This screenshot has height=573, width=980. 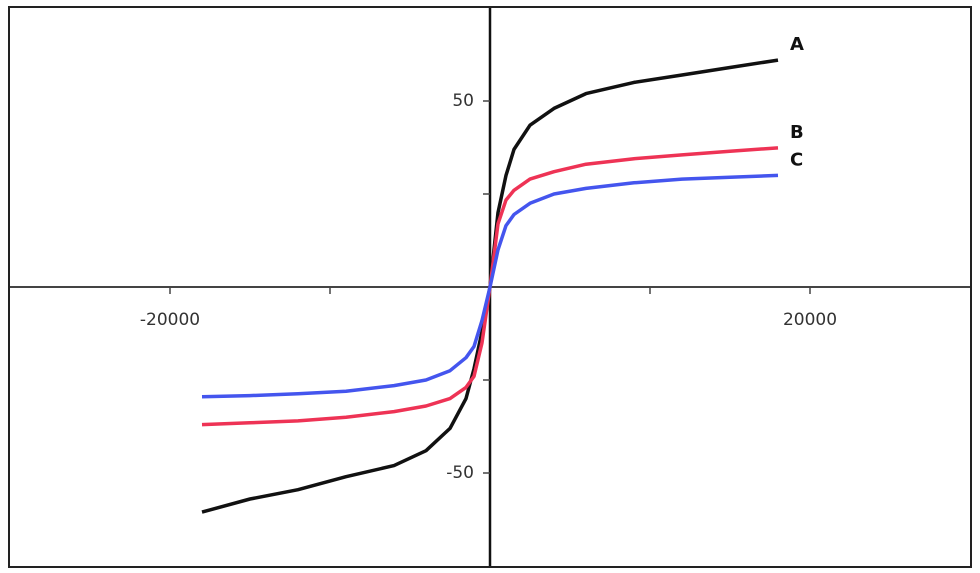 What do you see at coordinates (463, 101) in the screenshot?
I see `y-tick-label: 50` at bounding box center [463, 101].